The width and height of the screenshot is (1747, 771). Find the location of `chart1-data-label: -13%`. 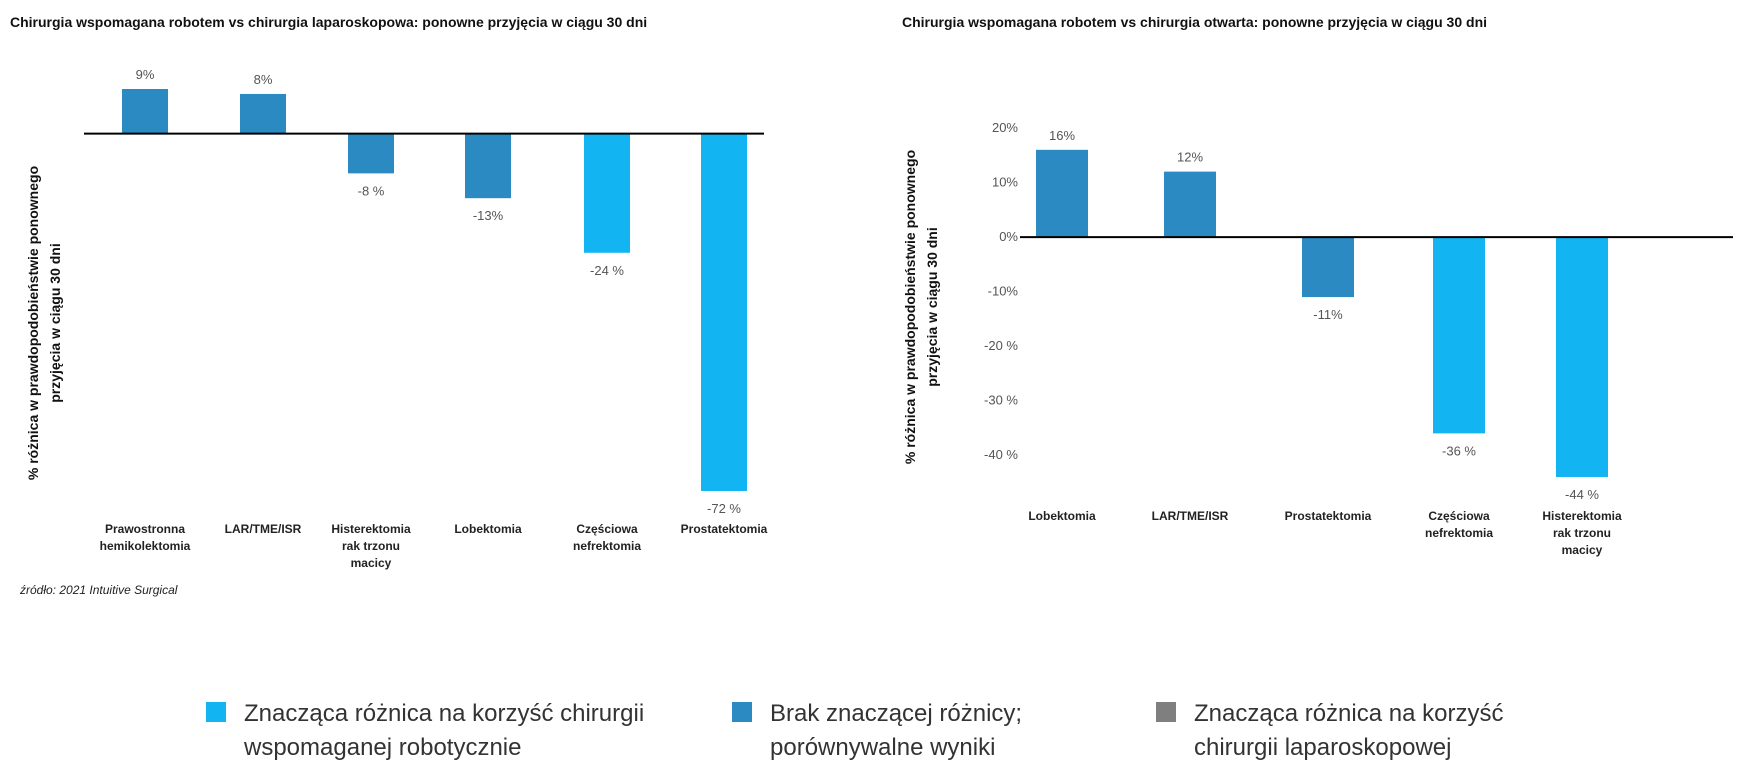

chart1-data-label: -13% is located at coordinates (488, 215).